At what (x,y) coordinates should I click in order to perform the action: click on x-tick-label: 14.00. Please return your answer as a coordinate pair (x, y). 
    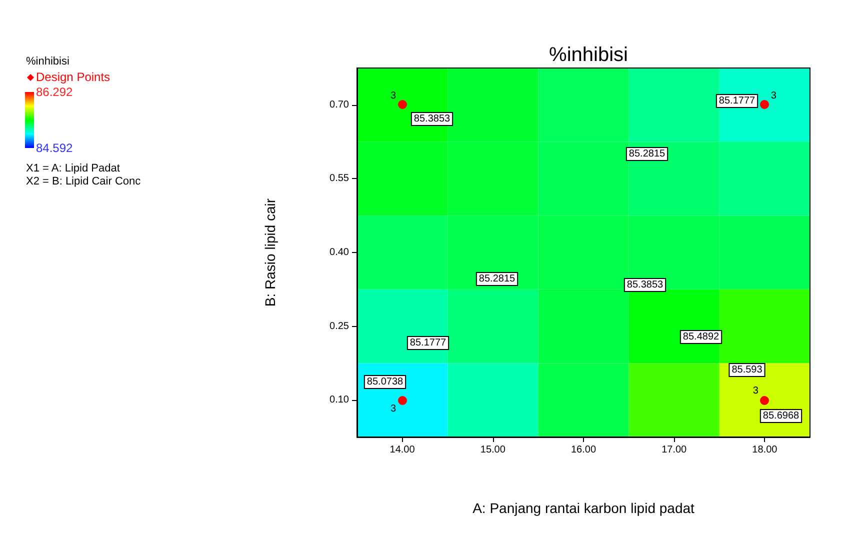
    Looking at the image, I should click on (403, 450).